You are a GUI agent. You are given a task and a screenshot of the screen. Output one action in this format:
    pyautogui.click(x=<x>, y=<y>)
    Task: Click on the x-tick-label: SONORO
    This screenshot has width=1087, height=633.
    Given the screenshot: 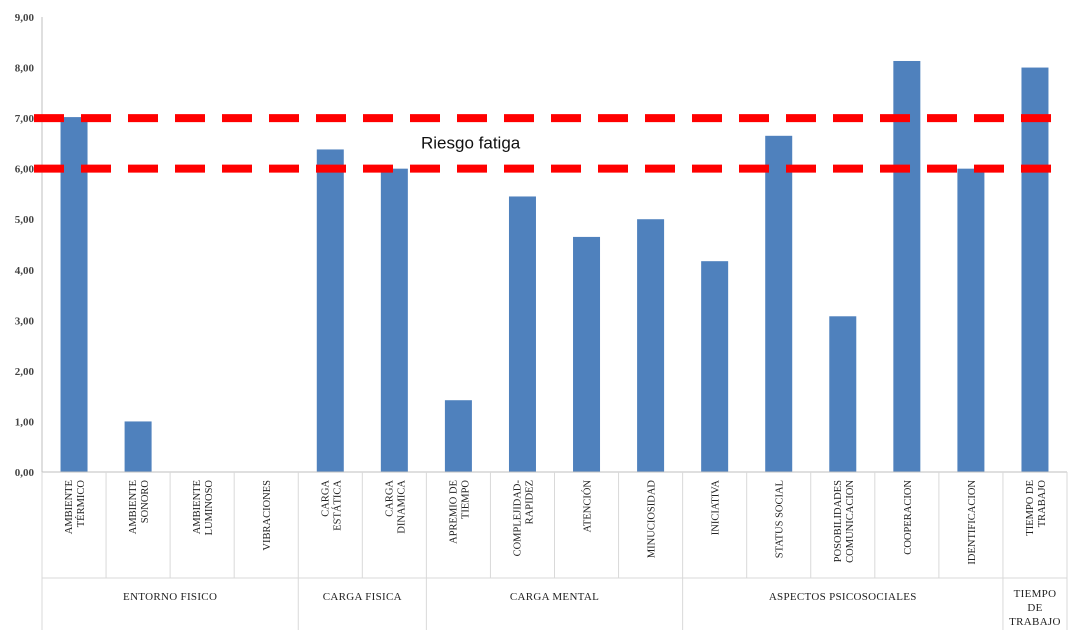 What is the action you would take?
    pyautogui.click(x=145, y=502)
    